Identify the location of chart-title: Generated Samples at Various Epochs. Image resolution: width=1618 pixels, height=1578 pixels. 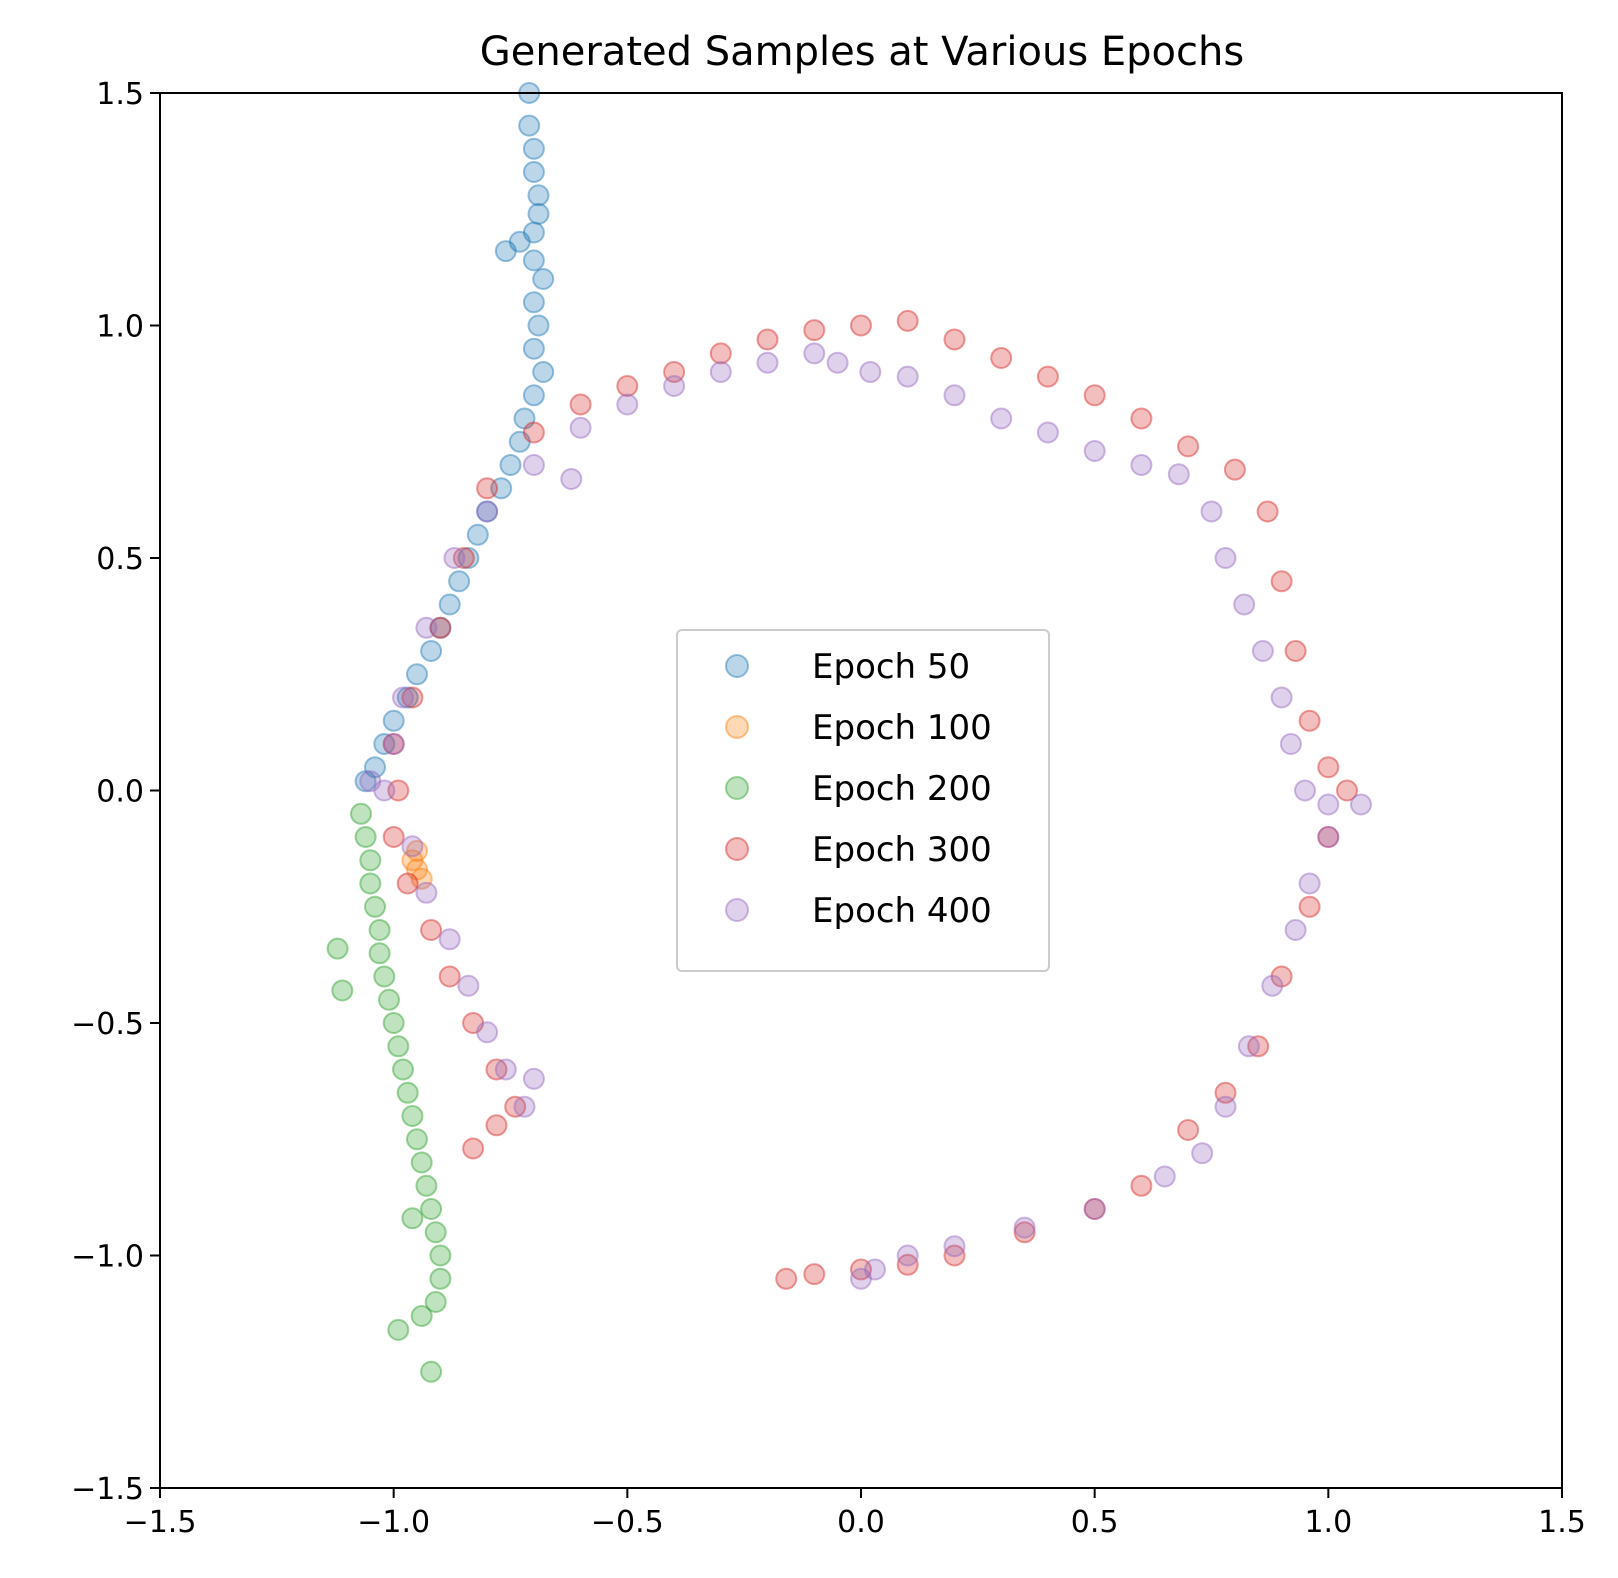
(862, 52).